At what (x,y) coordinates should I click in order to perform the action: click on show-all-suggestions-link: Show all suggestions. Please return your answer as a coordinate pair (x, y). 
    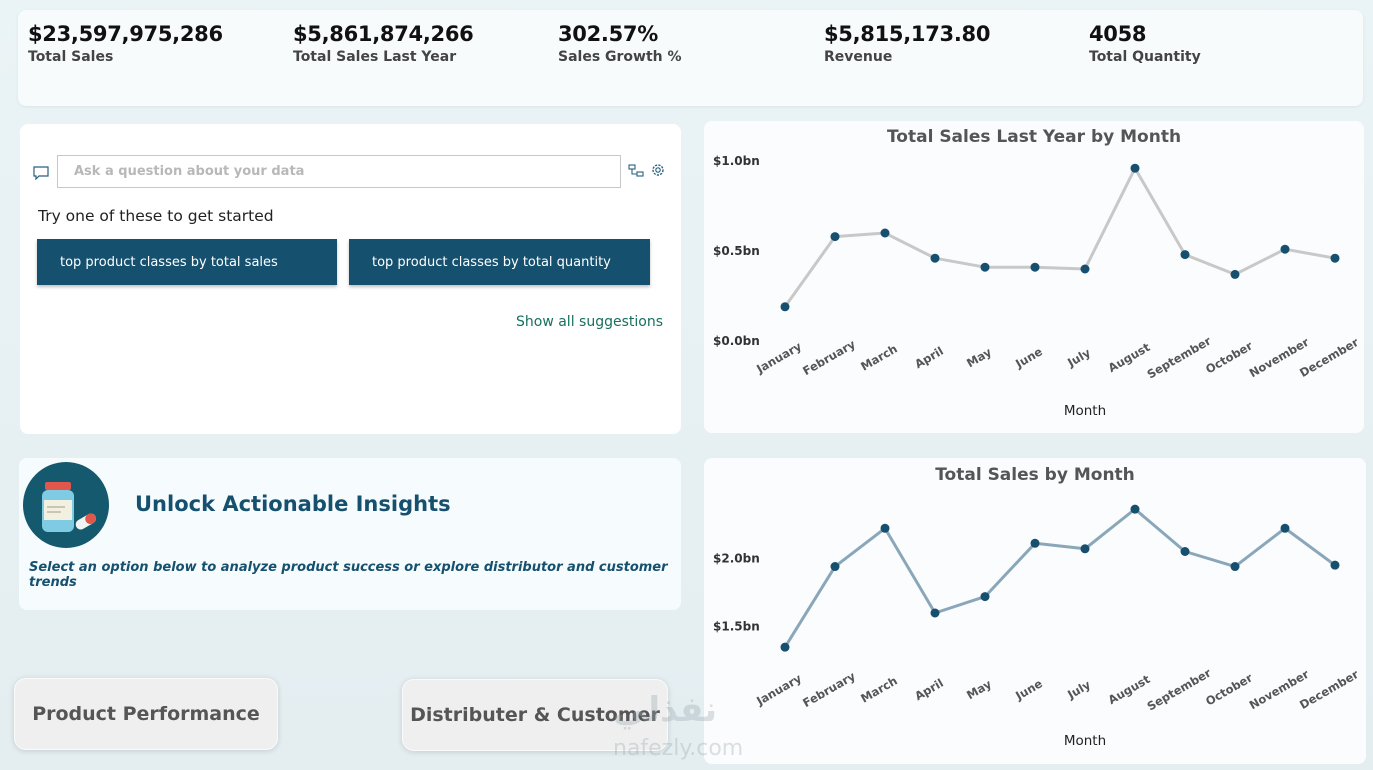
    Looking at the image, I should click on (589, 322).